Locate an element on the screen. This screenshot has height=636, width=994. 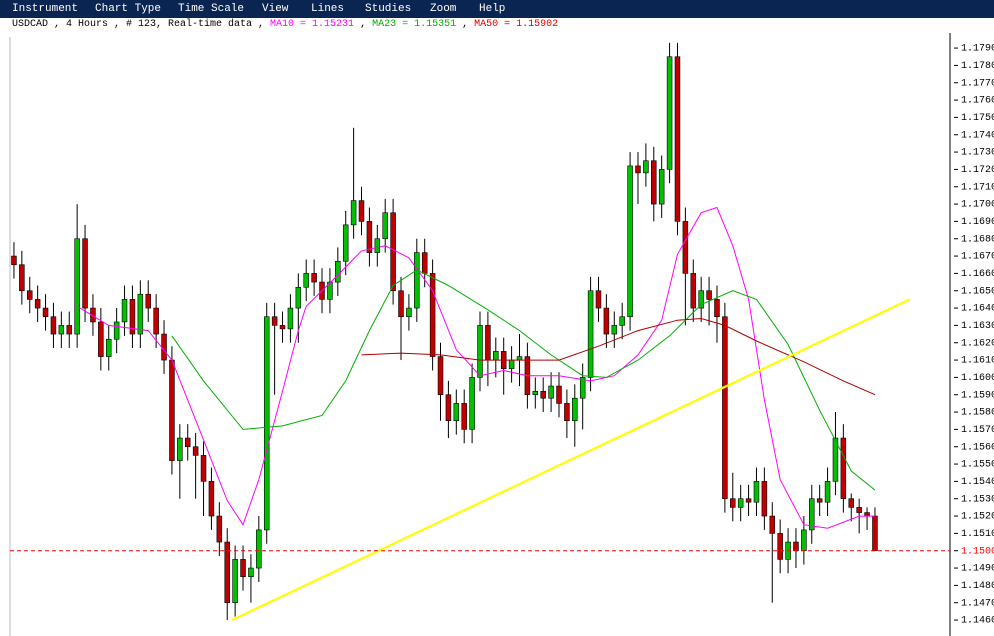
y-tick-label: 1.1630 is located at coordinates (977, 326).